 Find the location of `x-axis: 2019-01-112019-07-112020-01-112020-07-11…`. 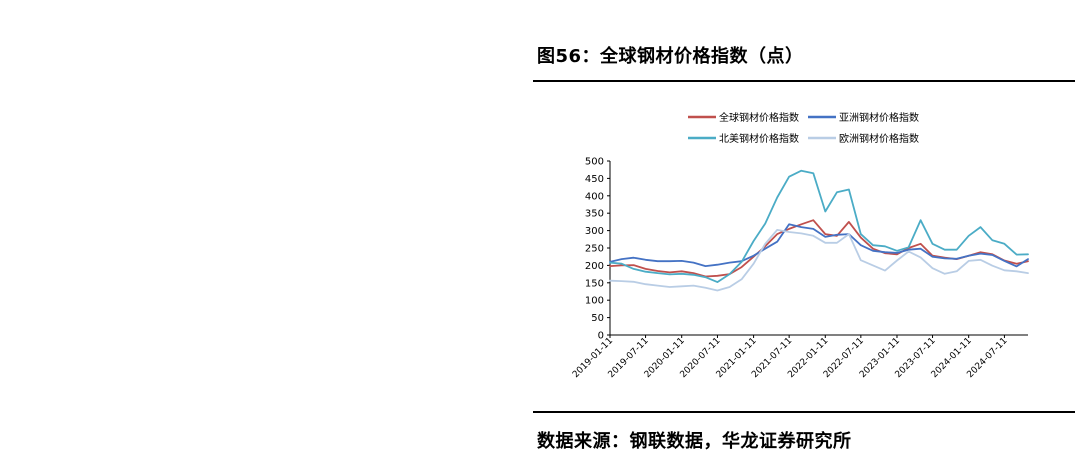

x-axis: 2019-01-112019-07-112020-01-112020-07-11… is located at coordinates (799, 357).